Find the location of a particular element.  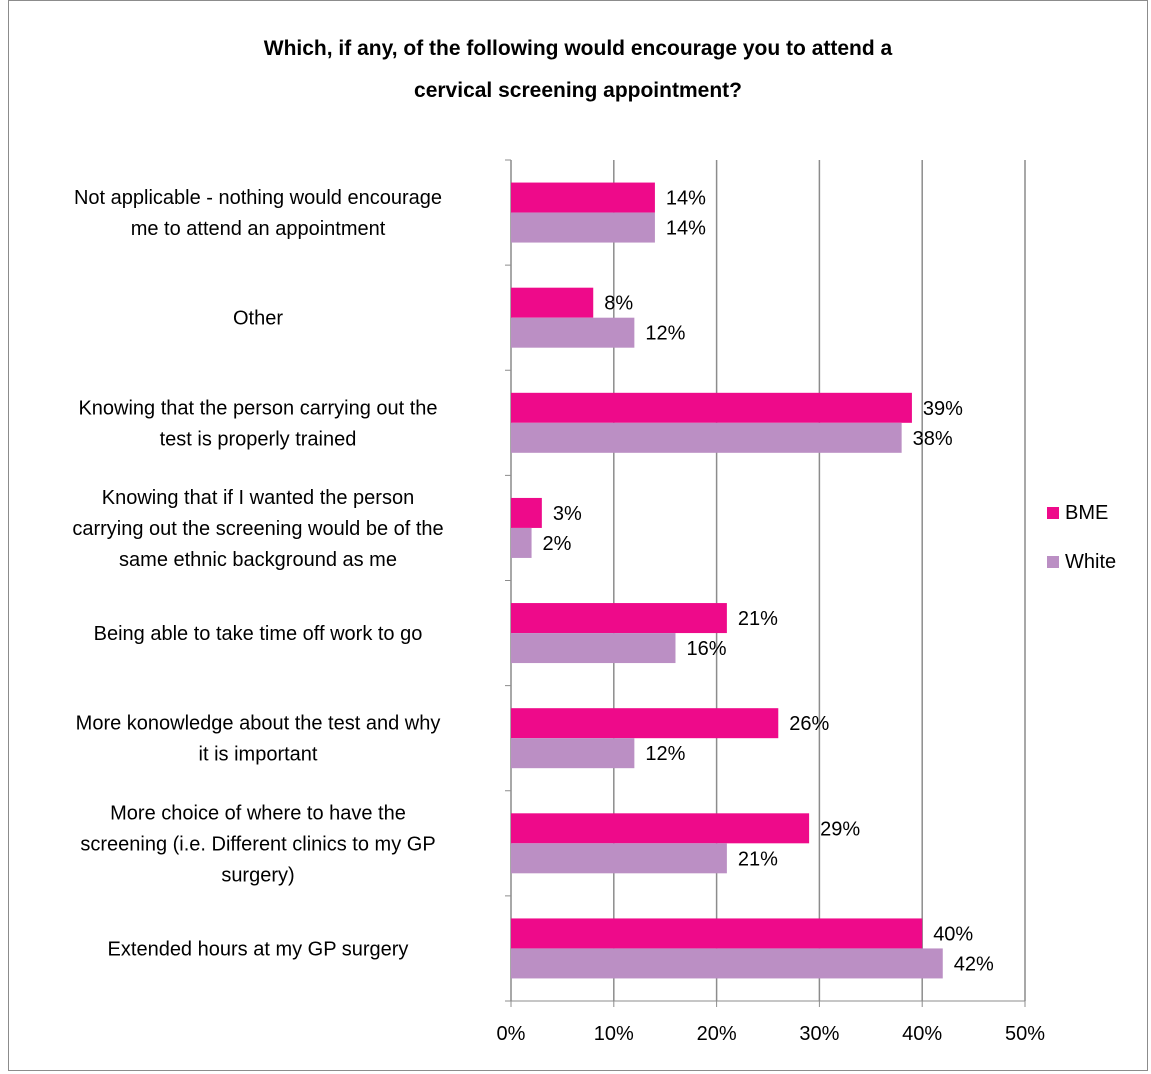

data-label: 29% is located at coordinates (840, 829).